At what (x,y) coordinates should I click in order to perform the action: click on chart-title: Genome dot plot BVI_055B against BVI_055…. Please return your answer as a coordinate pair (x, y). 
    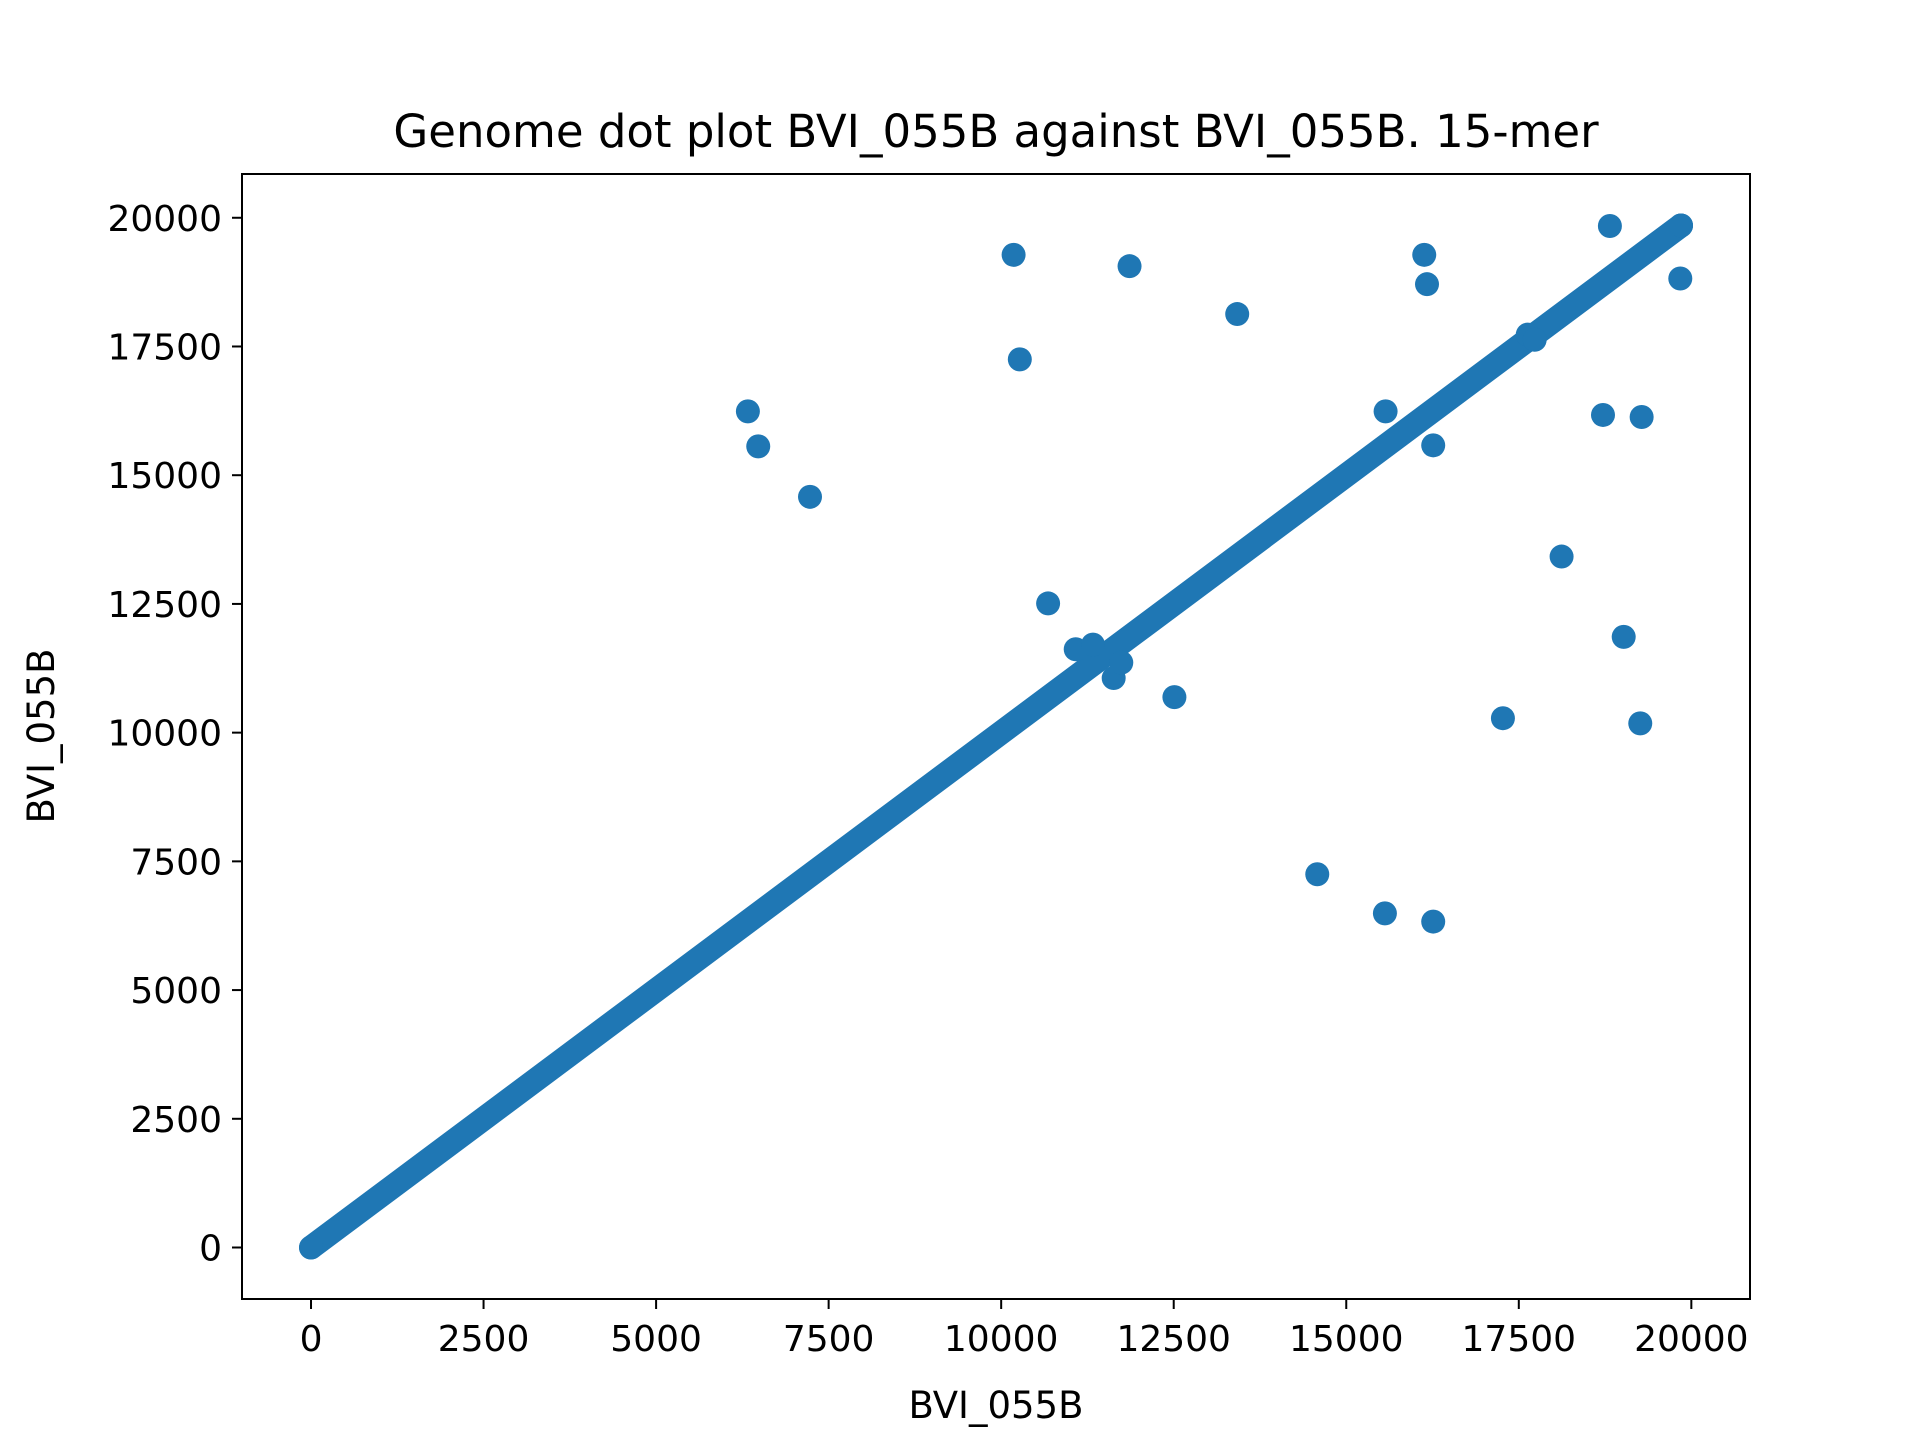
    Looking at the image, I should click on (996, 131).